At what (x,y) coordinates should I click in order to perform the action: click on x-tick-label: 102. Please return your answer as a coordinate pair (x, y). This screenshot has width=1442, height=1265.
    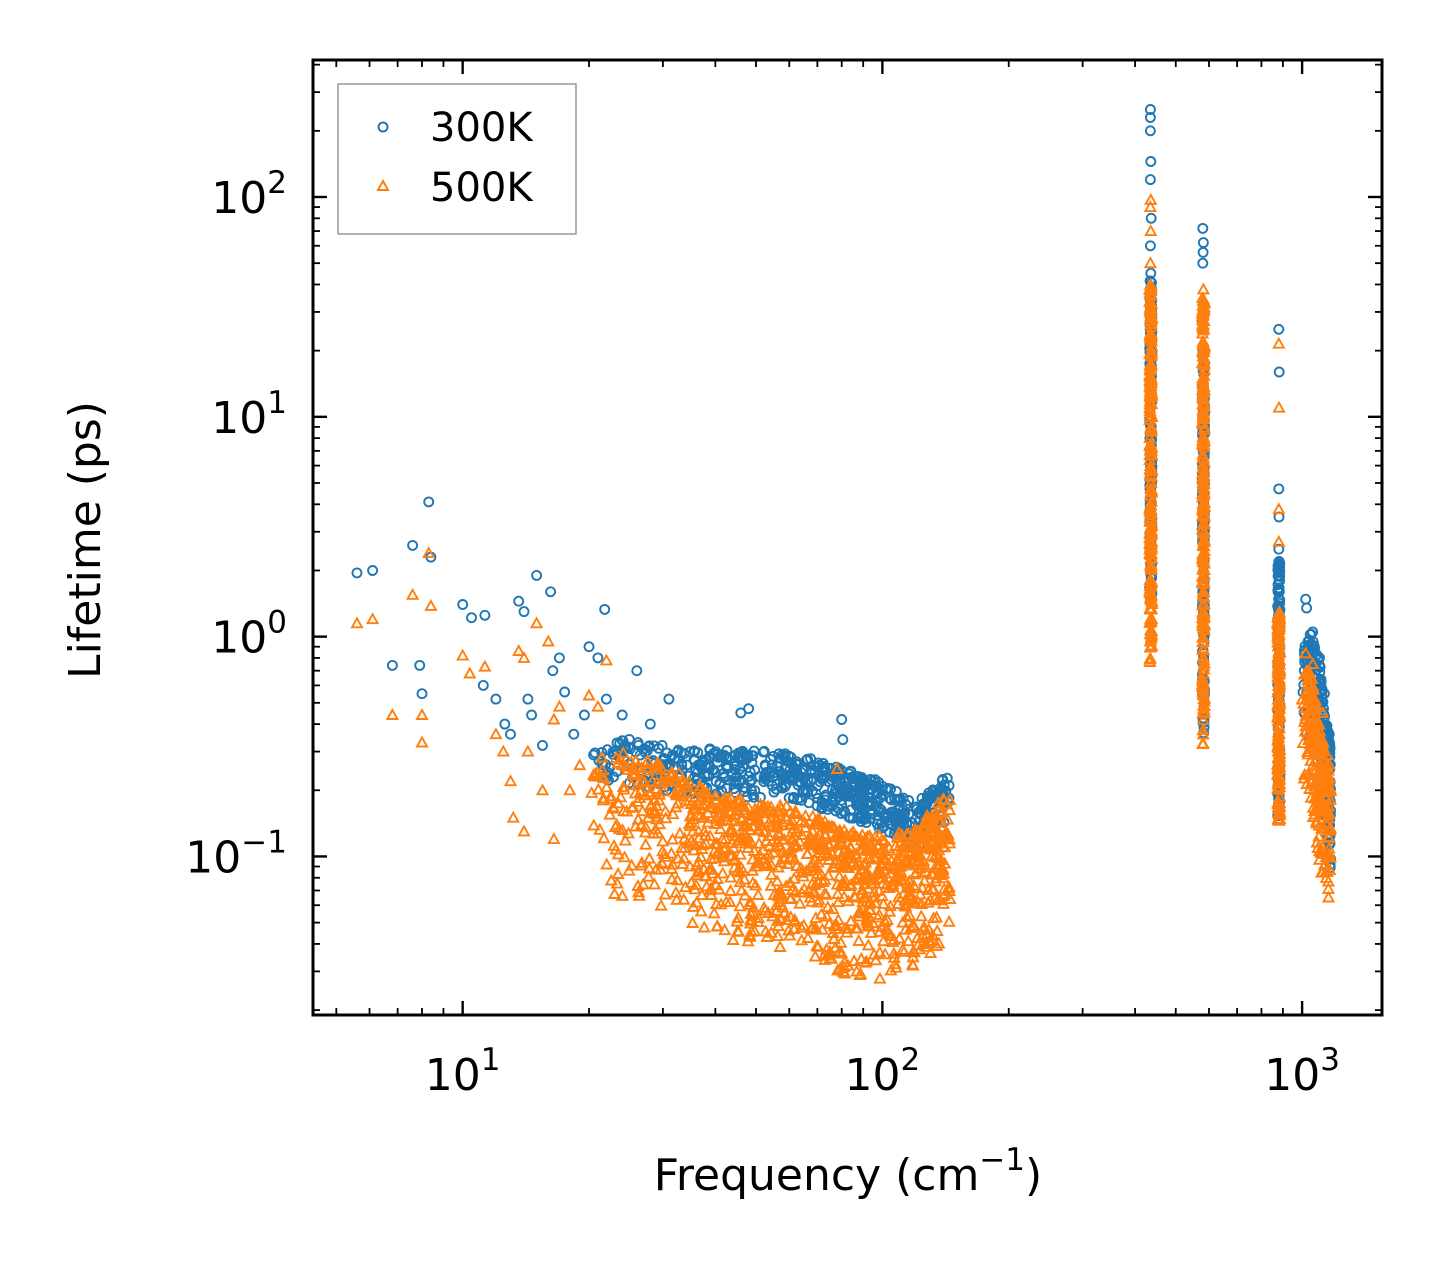
    Looking at the image, I should click on (883, 1071).